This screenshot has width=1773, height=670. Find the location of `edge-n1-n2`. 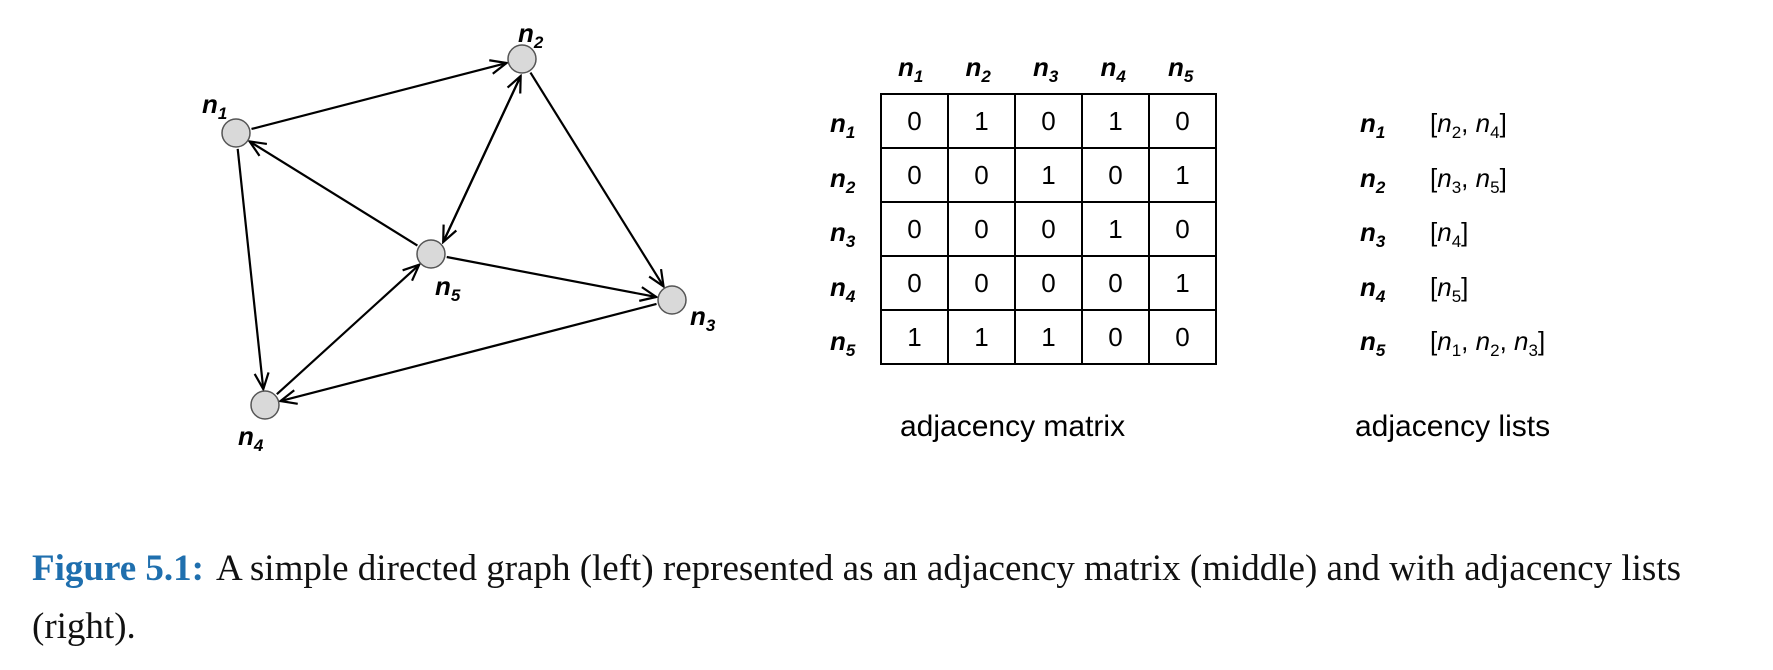

edge-n1-n2 is located at coordinates (378, 97).